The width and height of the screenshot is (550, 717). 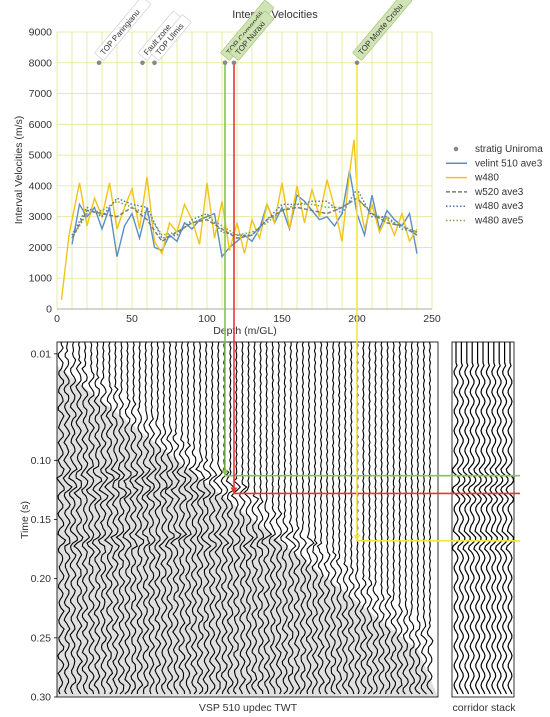 I want to click on velocity-series, so click(x=239, y=219).